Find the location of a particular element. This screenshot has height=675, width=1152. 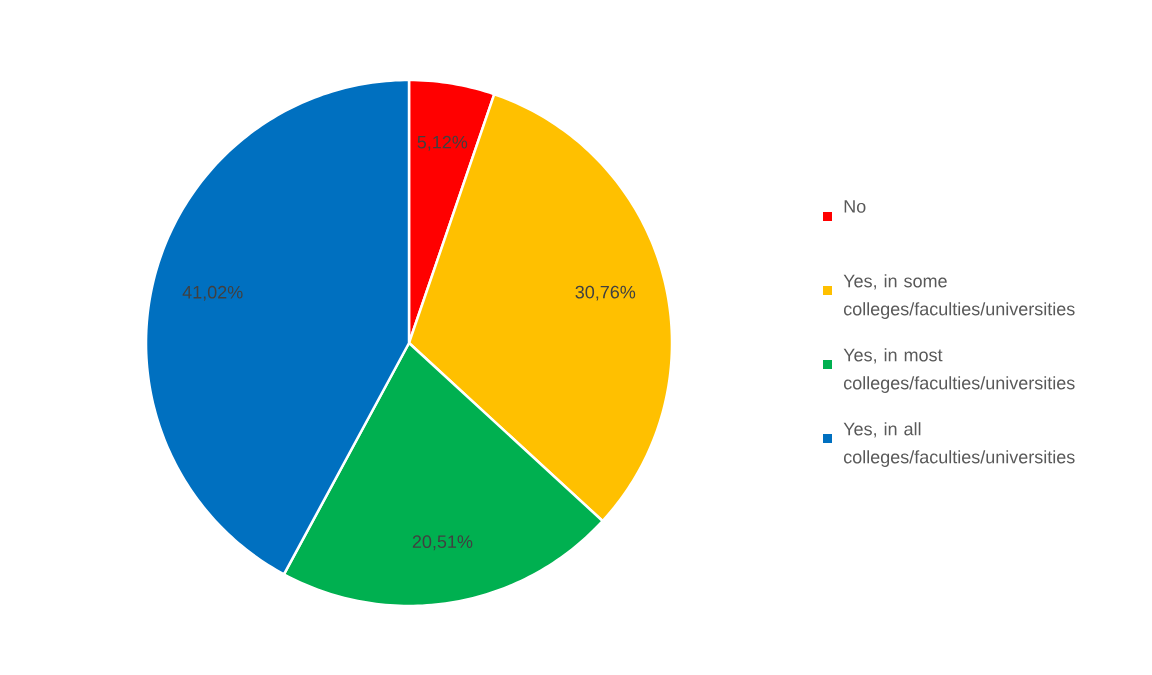

legend-label: No is located at coordinates (855, 206).